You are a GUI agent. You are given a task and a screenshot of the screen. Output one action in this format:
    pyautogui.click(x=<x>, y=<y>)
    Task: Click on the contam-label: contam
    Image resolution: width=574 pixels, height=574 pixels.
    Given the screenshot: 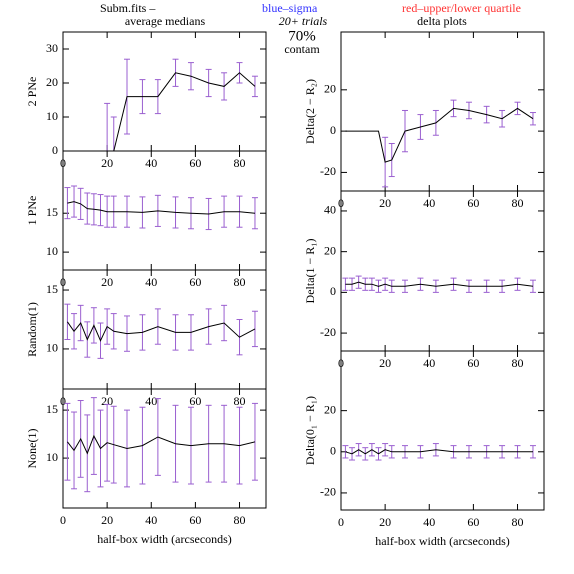 What is the action you would take?
    pyautogui.click(x=302, y=49)
    